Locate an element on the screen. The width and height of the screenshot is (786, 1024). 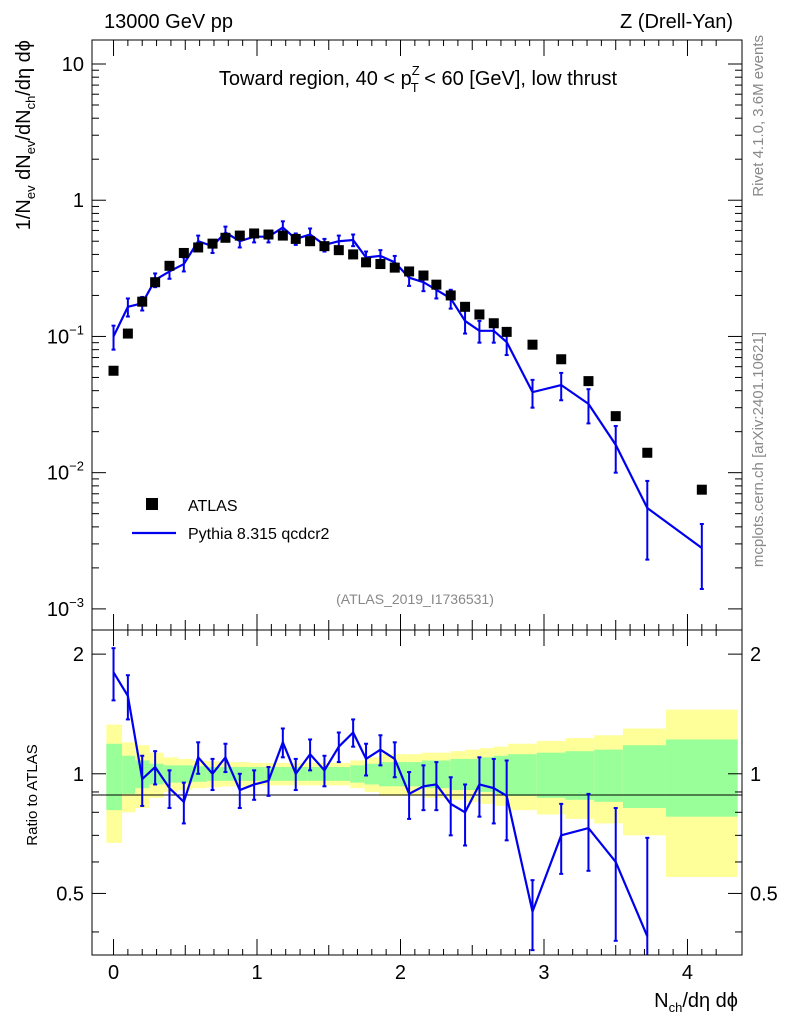
legend-mc-label: Pythia 8.315 qcdcr2 is located at coordinates (259, 534).